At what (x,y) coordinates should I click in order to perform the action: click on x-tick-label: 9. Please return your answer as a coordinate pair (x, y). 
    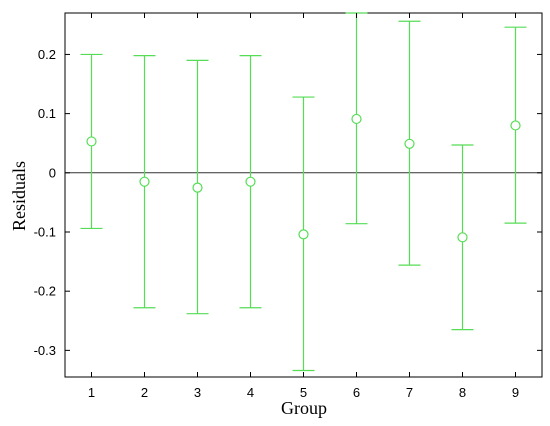
    Looking at the image, I should click on (515, 392).